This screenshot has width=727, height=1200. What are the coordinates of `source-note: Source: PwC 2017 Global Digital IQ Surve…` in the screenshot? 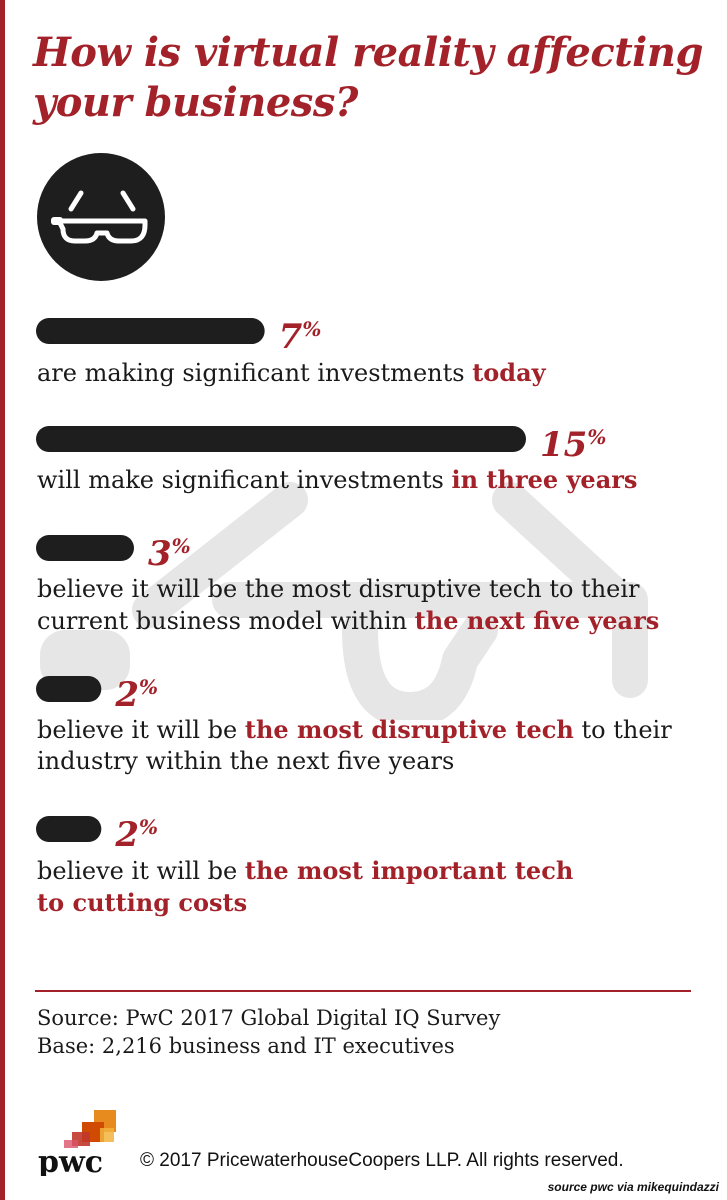 It's located at (268, 1032).